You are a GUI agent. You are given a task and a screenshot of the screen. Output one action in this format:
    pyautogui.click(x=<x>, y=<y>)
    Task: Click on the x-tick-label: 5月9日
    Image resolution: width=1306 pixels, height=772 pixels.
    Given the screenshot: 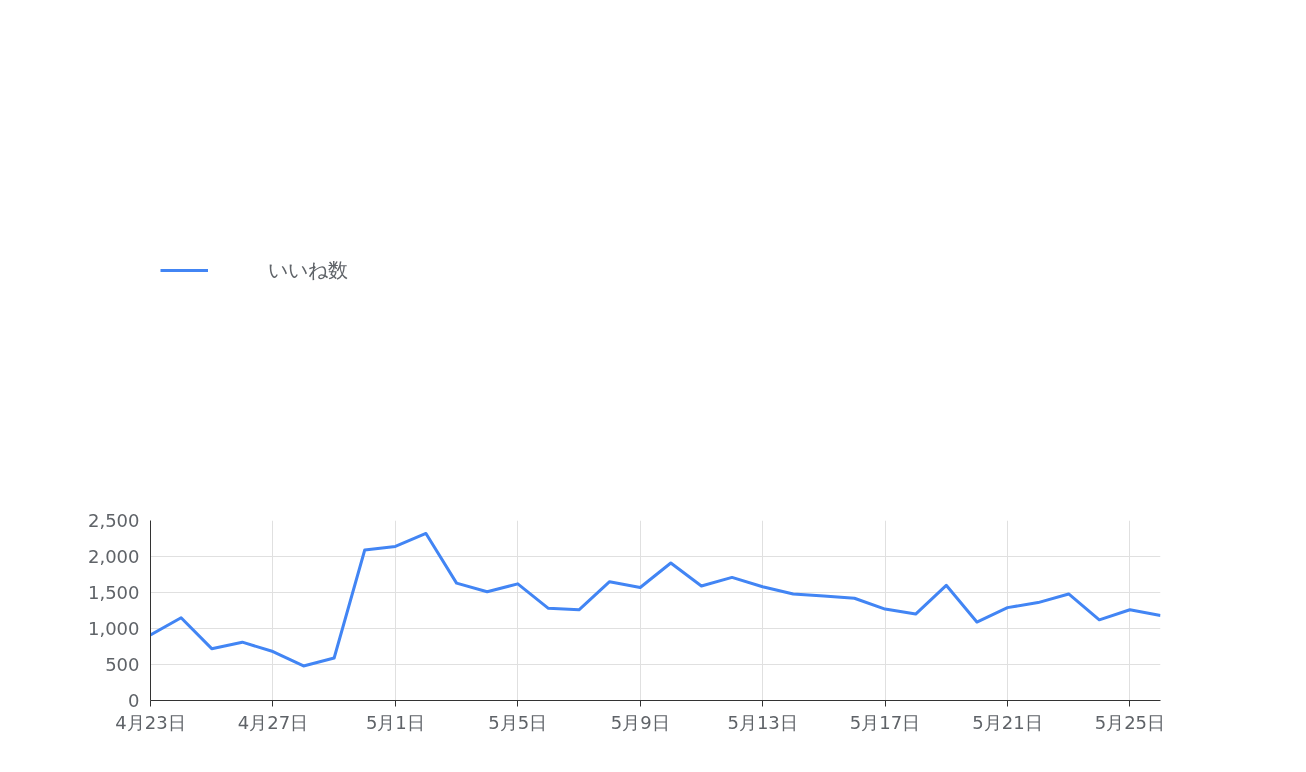 What is the action you would take?
    pyautogui.click(x=640, y=722)
    